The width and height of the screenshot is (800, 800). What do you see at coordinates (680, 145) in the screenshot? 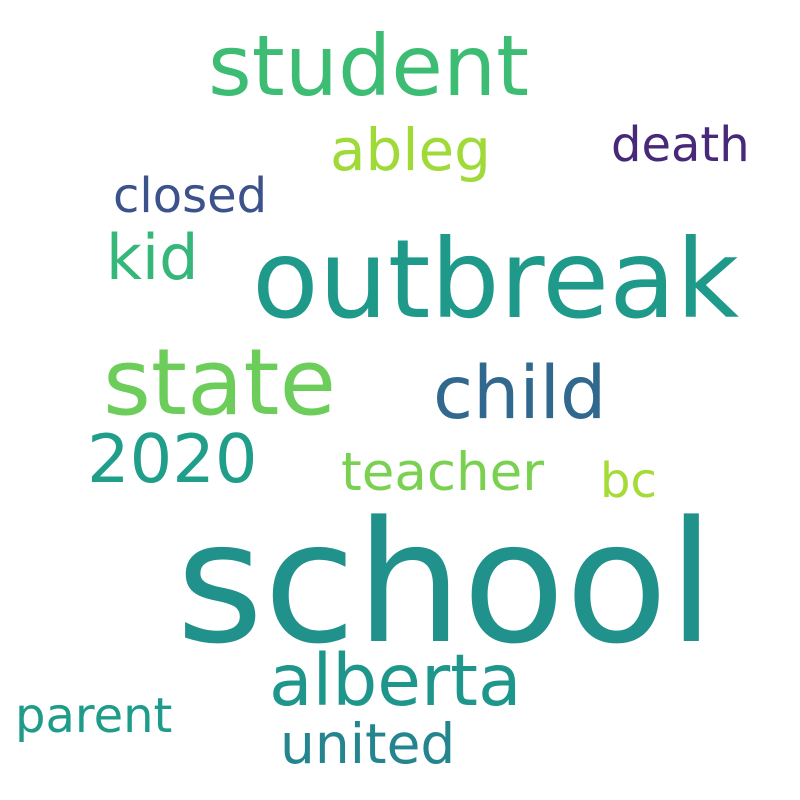
I see `word-death: death` at bounding box center [680, 145].